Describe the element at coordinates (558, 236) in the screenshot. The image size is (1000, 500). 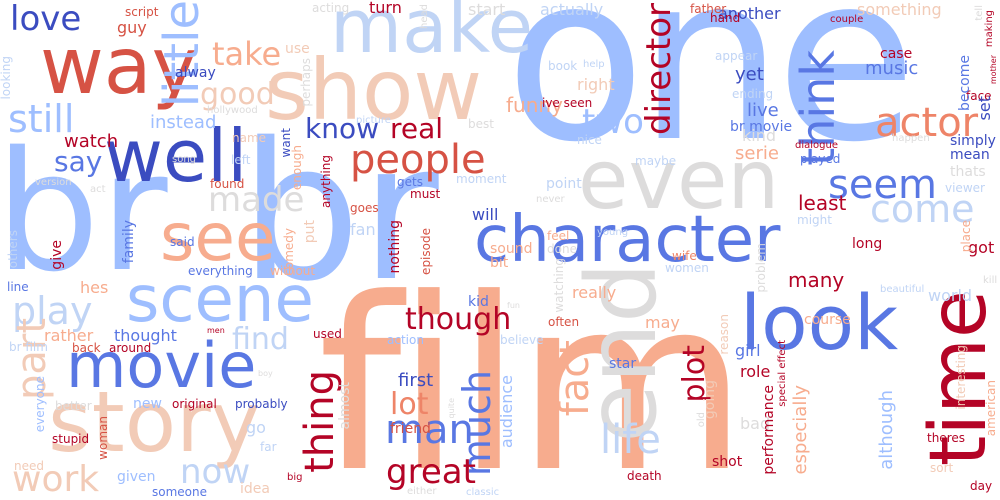
I see `word-feel: feel` at that location.